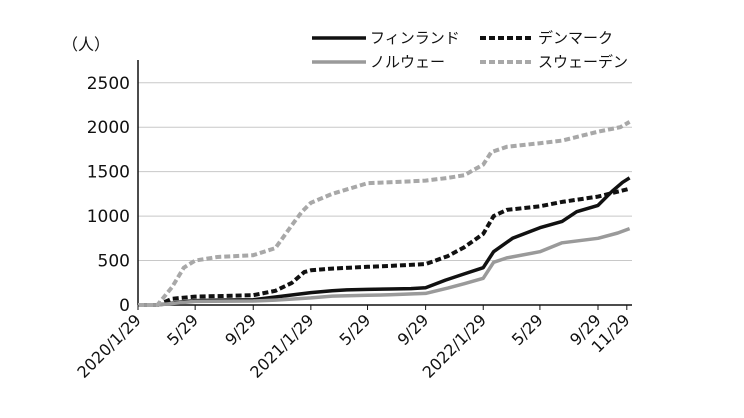  What do you see at coordinates (108, 128) in the screenshot?
I see `y-tick-label: 2000` at bounding box center [108, 128].